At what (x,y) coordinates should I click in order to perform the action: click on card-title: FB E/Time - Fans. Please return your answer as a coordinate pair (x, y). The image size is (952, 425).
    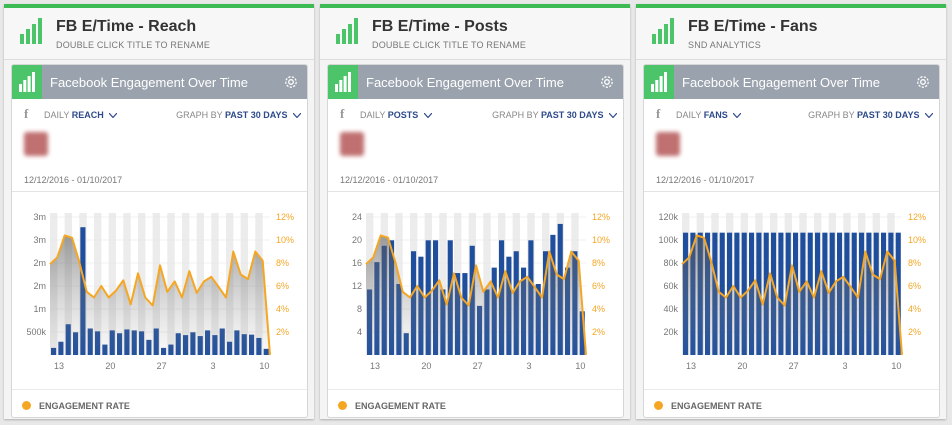
    Looking at the image, I should click on (753, 26).